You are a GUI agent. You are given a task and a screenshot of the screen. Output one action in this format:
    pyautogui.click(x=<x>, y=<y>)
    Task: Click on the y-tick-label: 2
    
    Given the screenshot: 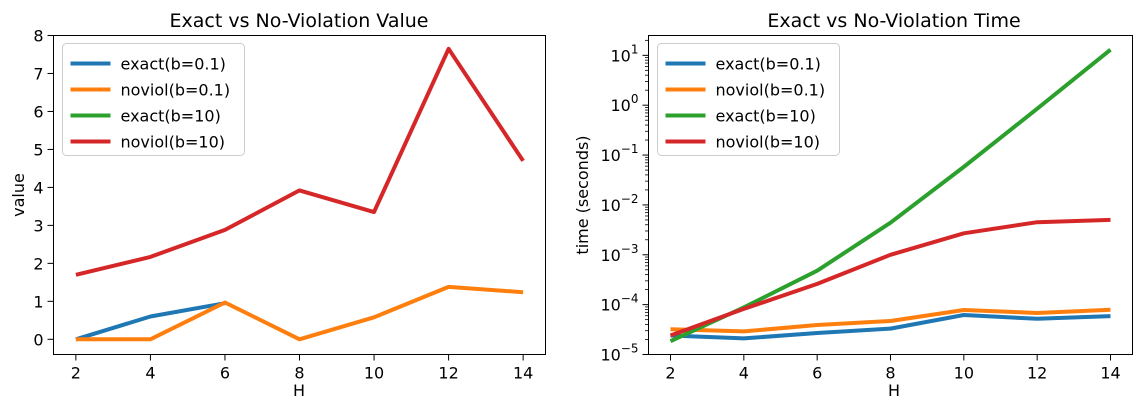 What is the action you would take?
    pyautogui.click(x=38, y=263)
    